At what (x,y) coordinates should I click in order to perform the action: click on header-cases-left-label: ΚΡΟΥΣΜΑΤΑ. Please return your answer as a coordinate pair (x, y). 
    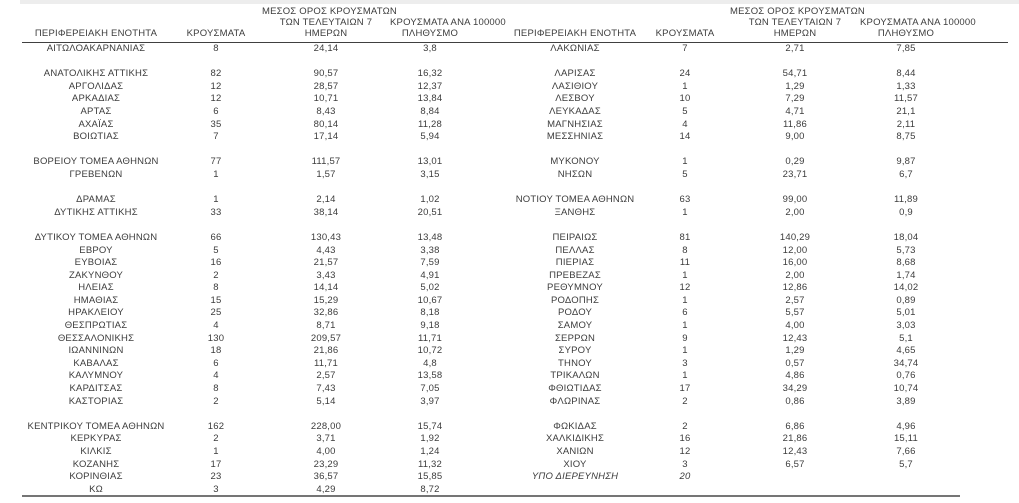
    Looking at the image, I should click on (216, 33).